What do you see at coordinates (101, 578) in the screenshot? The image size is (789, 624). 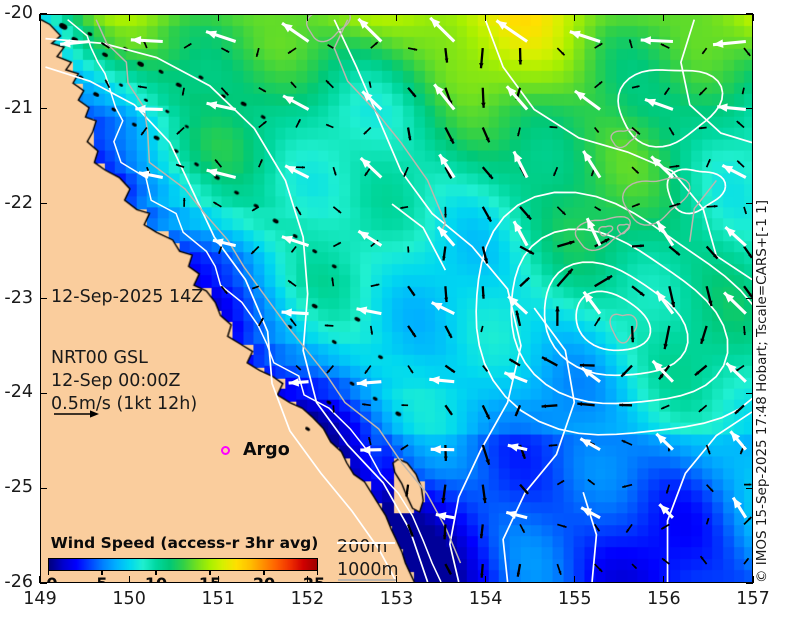 I see `colorbar-tick-label: 5` at bounding box center [101, 578].